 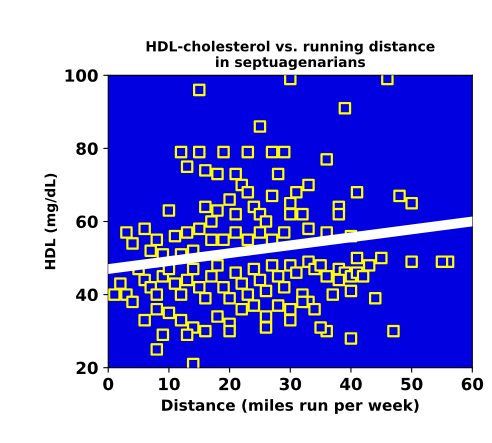 I want to click on x-tick-label: 0, so click(x=108, y=384).